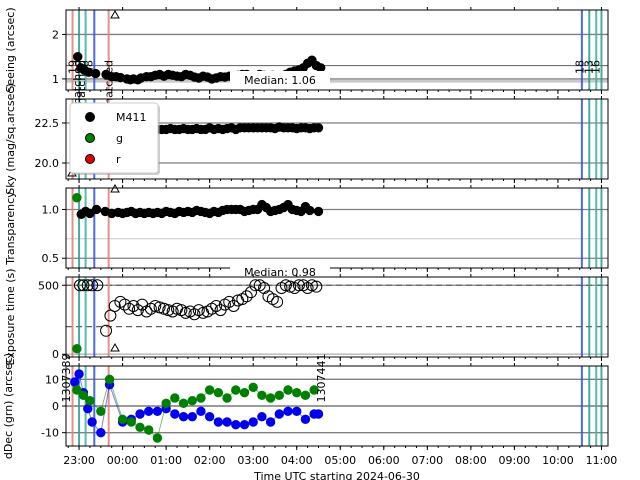 Image resolution: width=640 pixels, height=480 pixels. What do you see at coordinates (297, 460) in the screenshot?
I see `xtick-label: 04:00` at bounding box center [297, 460].